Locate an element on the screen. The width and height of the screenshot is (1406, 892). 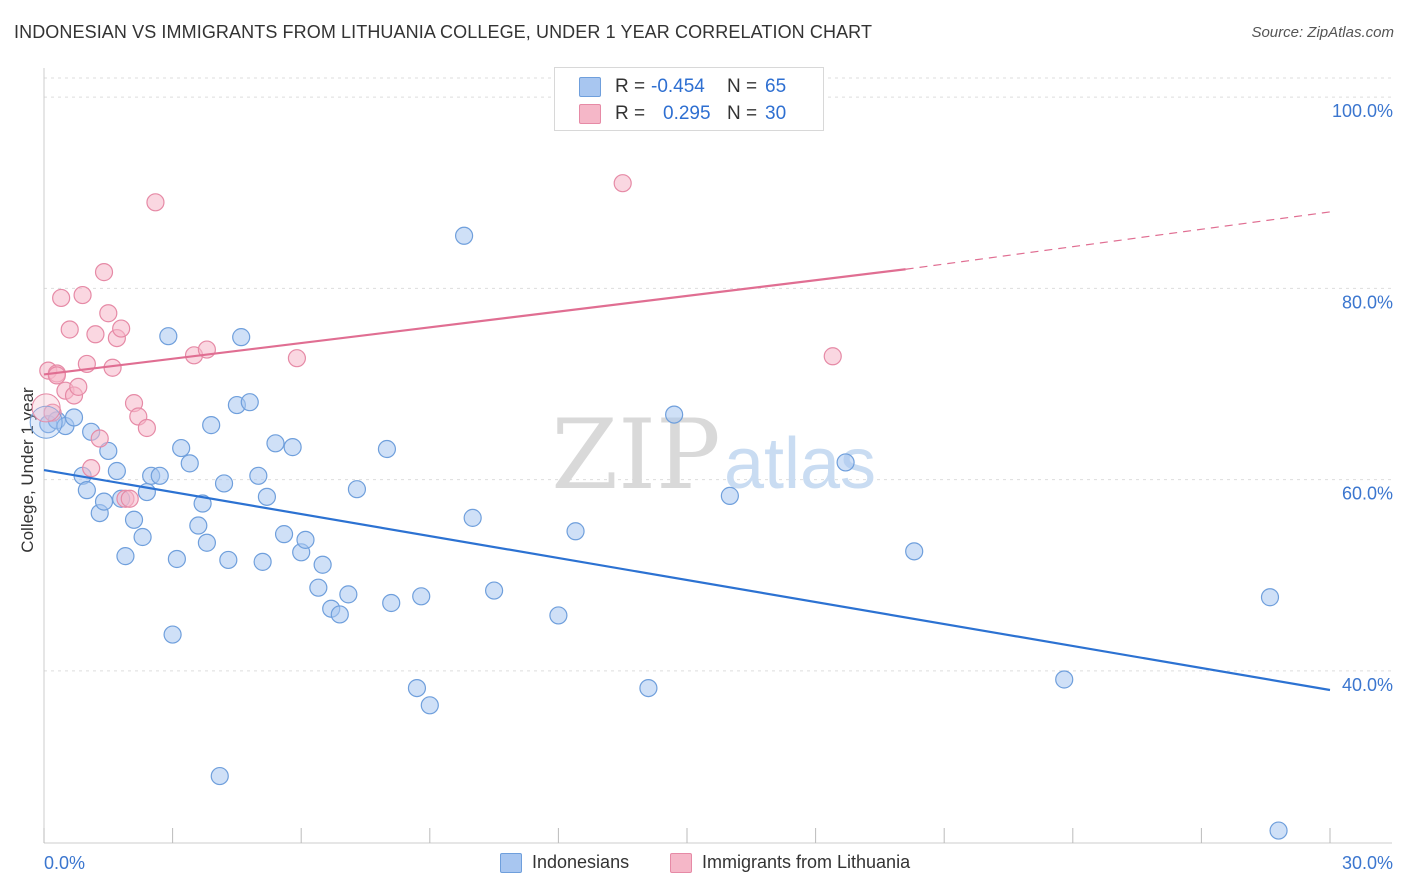
r-value: -0.454 is located at coordinates (678, 86).